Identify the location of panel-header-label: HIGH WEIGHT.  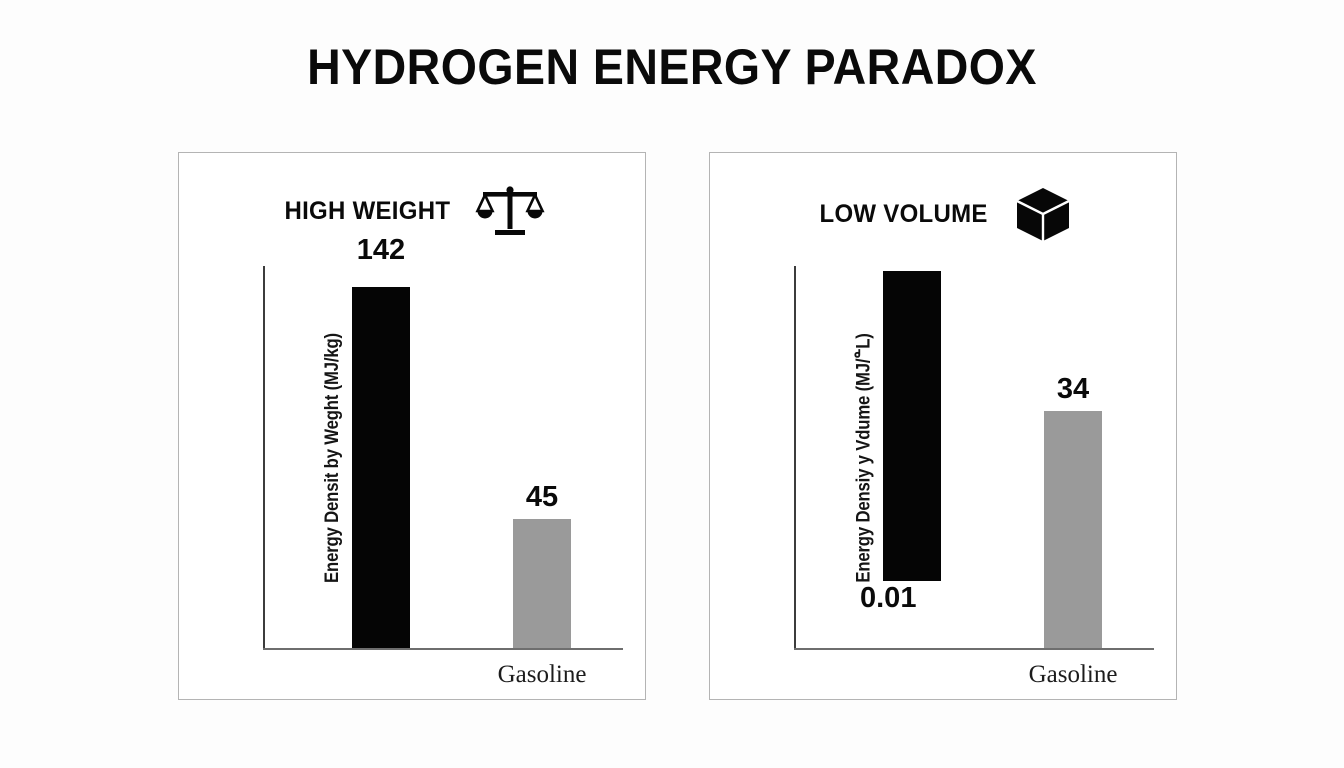
(367, 210).